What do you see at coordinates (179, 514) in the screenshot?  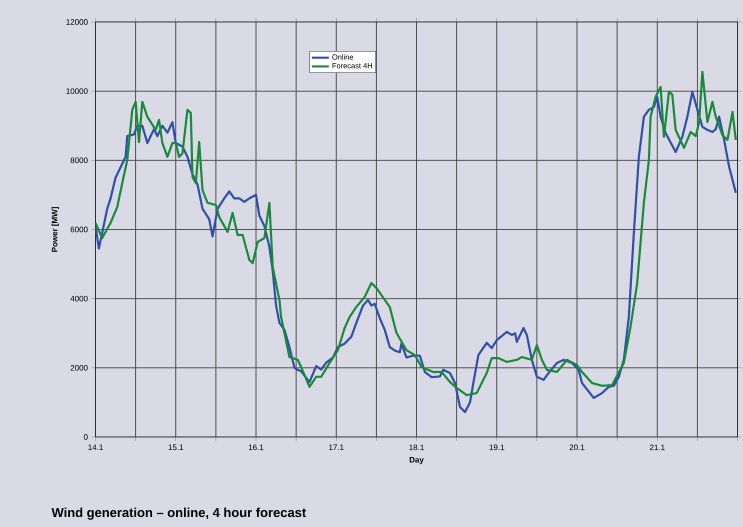 I see `text: Wind generation – online, 4 hour forecast` at bounding box center [179, 514].